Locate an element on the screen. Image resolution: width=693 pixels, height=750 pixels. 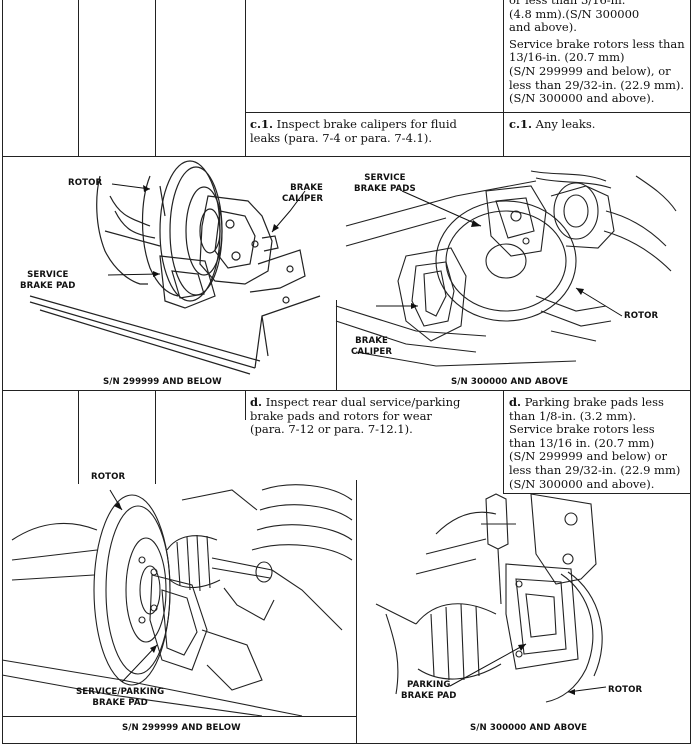
pads-label-line1: SERVICE is located at coordinates (385, 178).